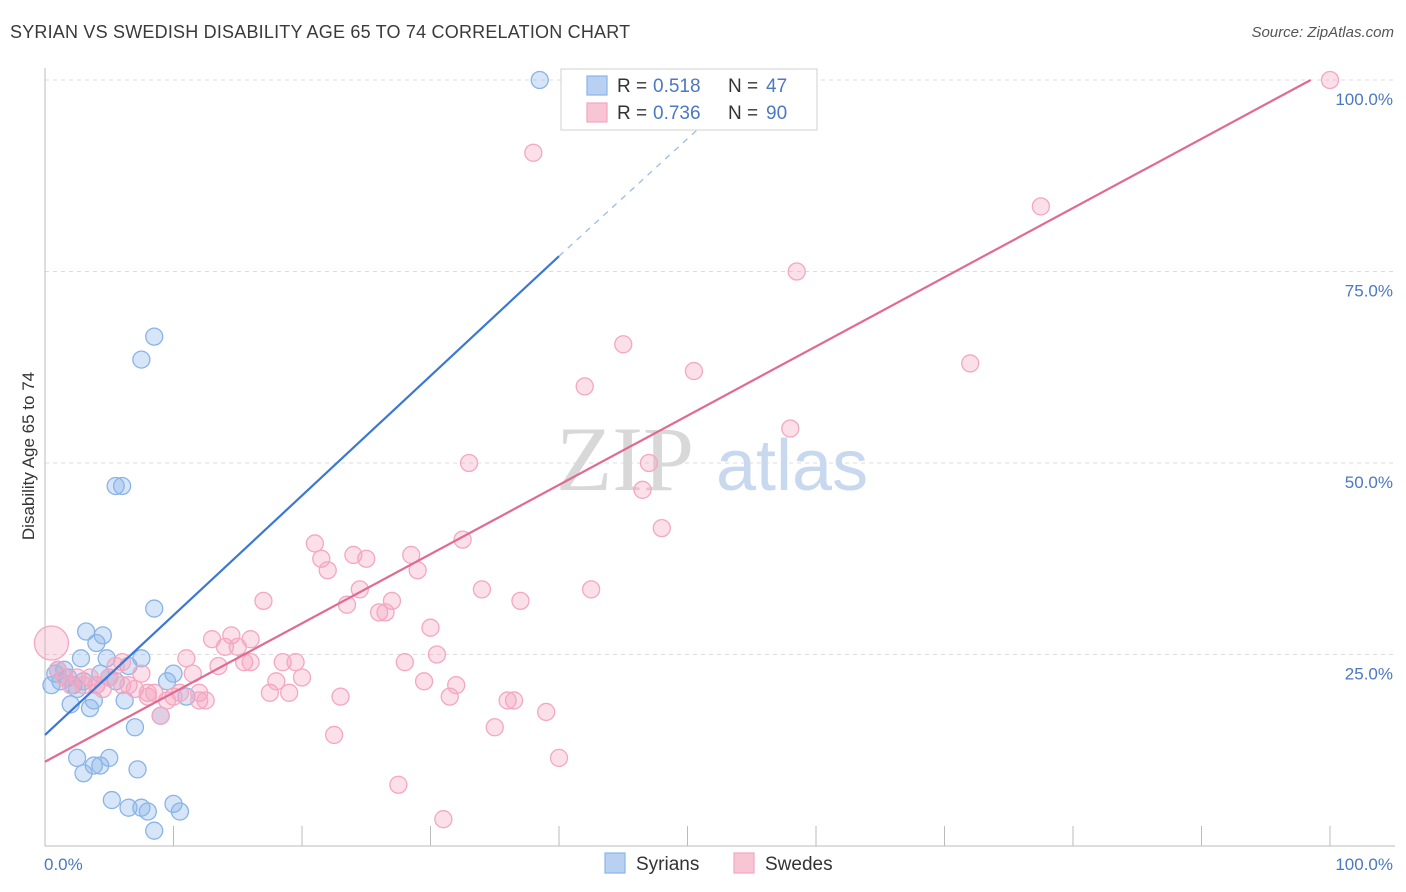 This screenshot has width=1406, height=892. Describe the element at coordinates (744, 863) in the screenshot. I see `bottom-legend-swatch-swedes` at that location.